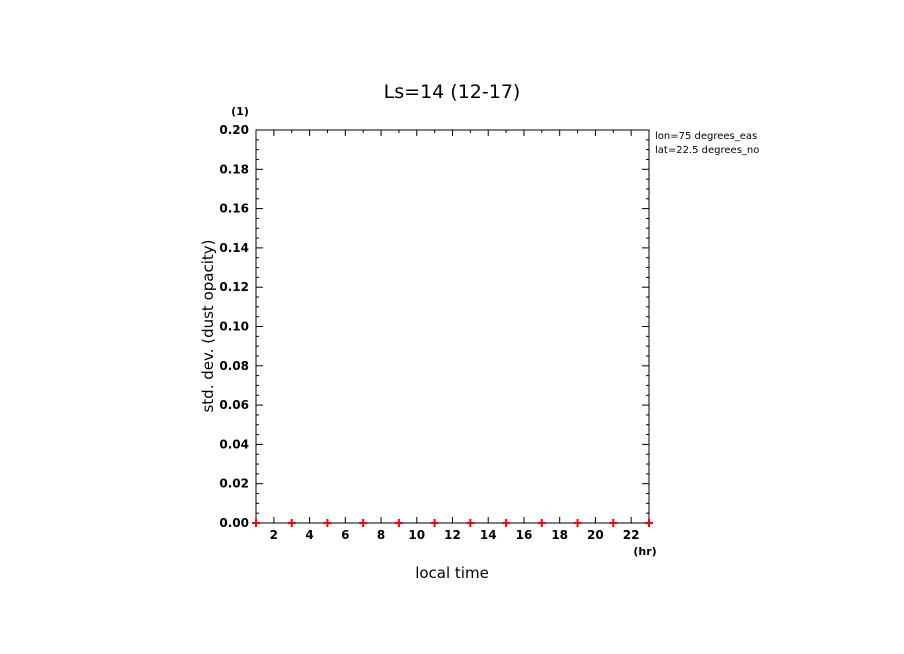  I want to click on y-tick-label: 0.06, so click(234, 405).